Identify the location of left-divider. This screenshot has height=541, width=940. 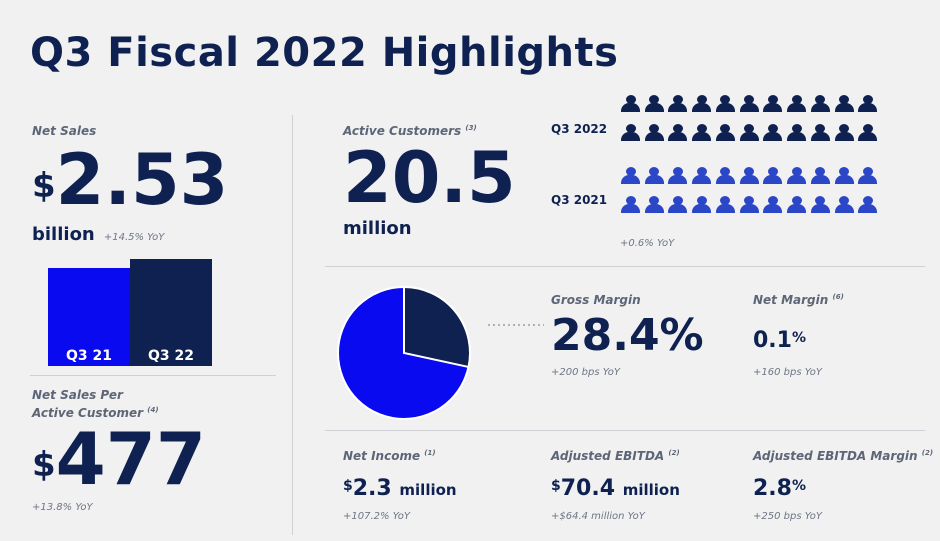
(153, 375).